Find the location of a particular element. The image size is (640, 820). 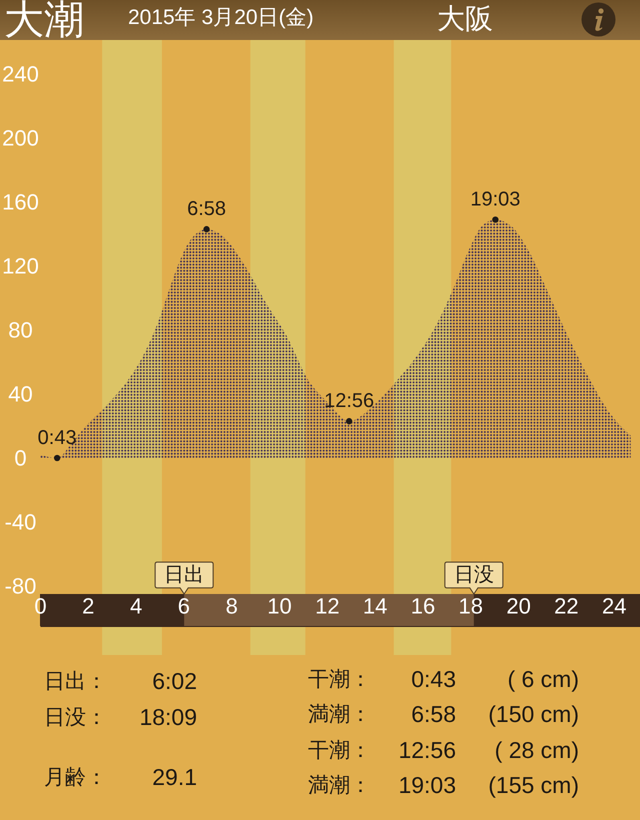

annotation: 日出 is located at coordinates (184, 574).